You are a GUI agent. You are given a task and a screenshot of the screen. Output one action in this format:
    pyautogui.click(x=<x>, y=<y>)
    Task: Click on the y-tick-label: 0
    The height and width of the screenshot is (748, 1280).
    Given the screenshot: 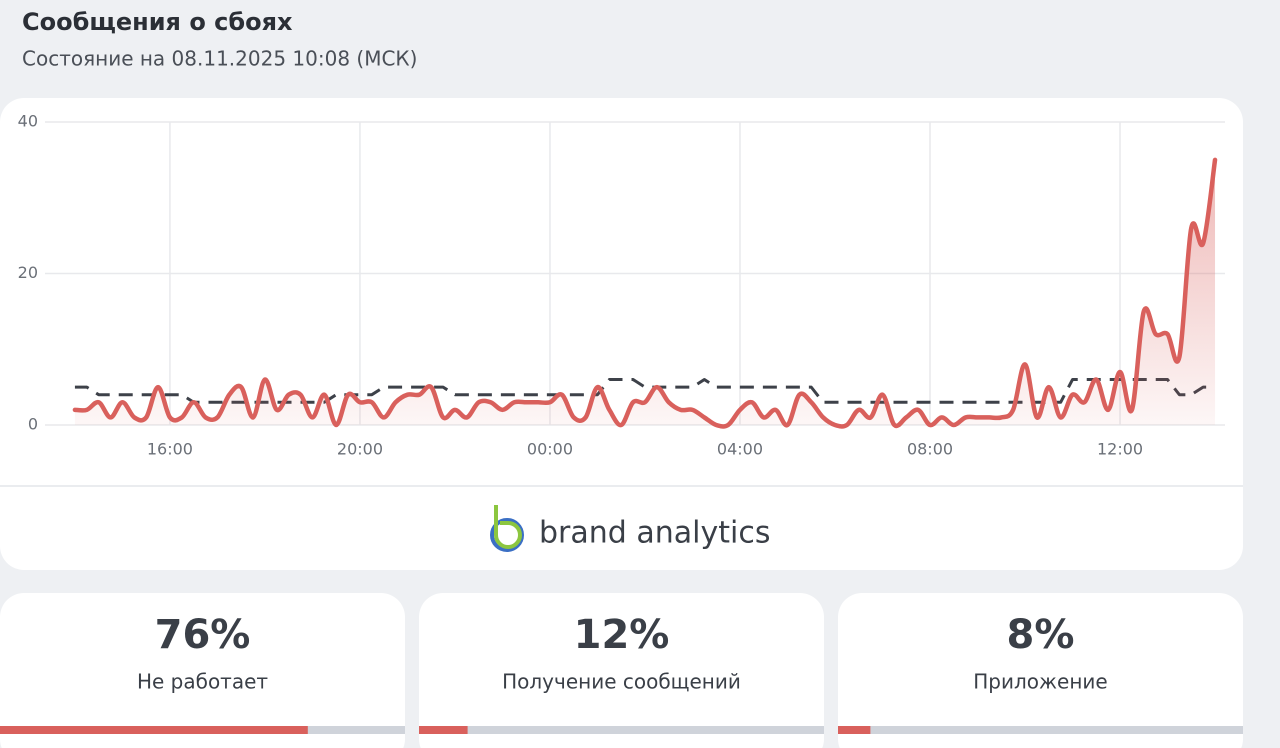 What is the action you would take?
    pyautogui.click(x=33, y=424)
    